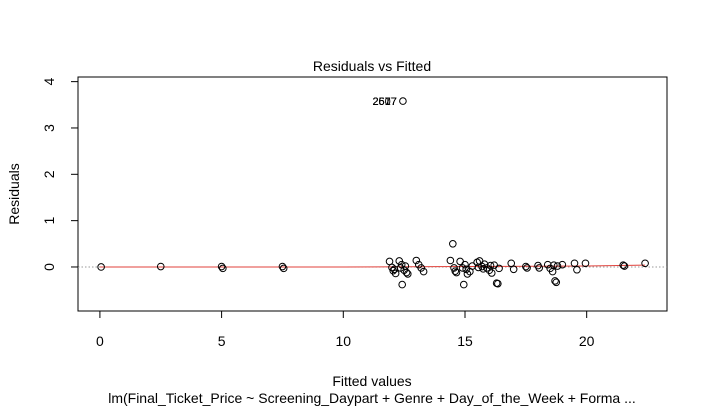 The width and height of the screenshot is (706, 410). I want to click on lowess-smoother-line, so click(372, 266).